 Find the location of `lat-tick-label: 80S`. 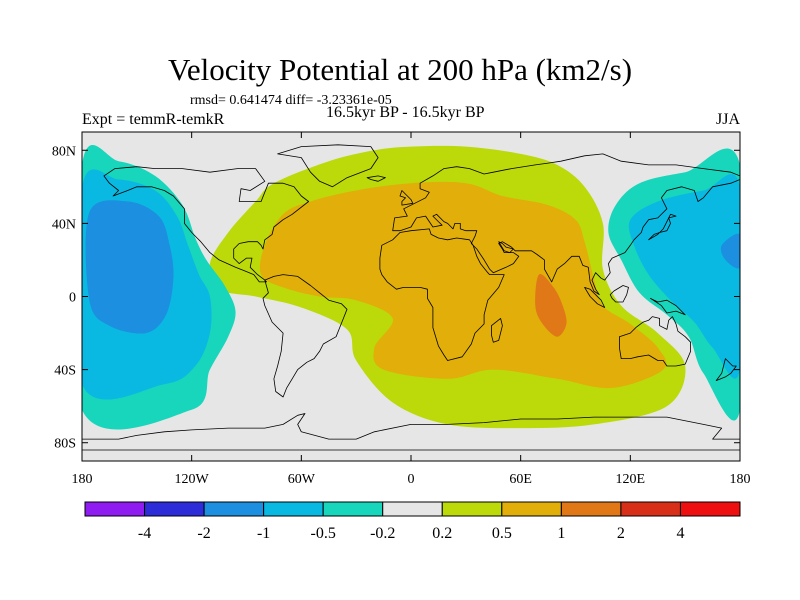

lat-tick-label: 80S is located at coordinates (65, 444).